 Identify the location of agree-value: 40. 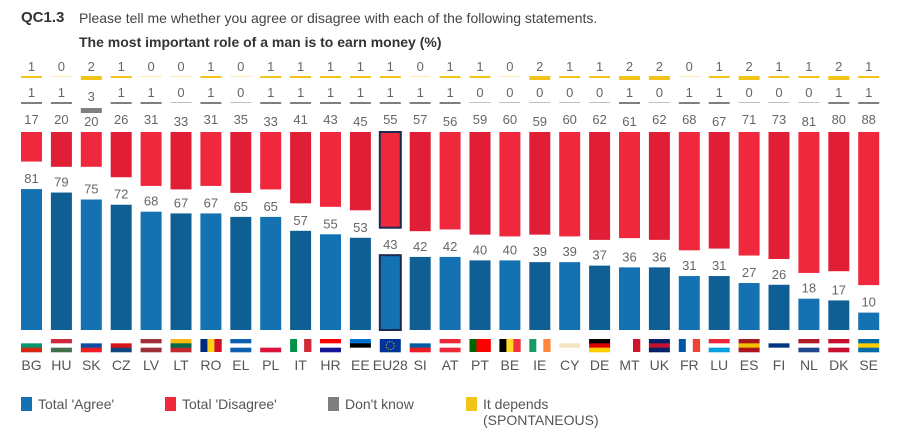
(510, 249).